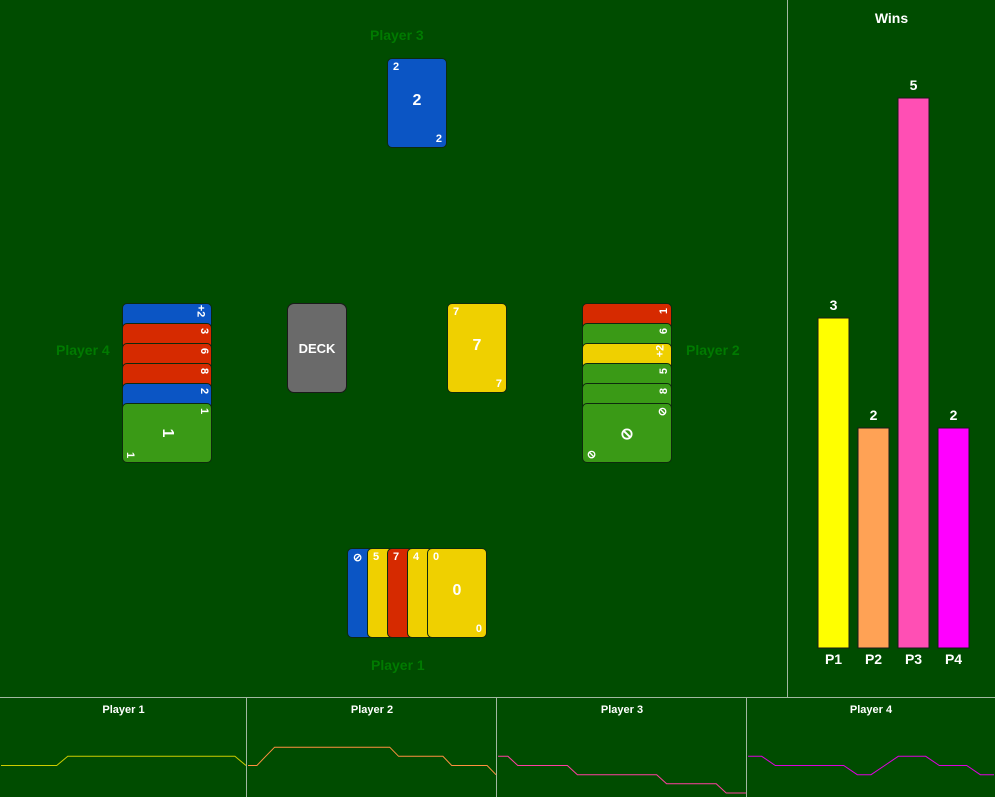 The width and height of the screenshot is (995, 797). What do you see at coordinates (871, 747) in the screenshot?
I see `history-panel-player4: Player 4` at bounding box center [871, 747].